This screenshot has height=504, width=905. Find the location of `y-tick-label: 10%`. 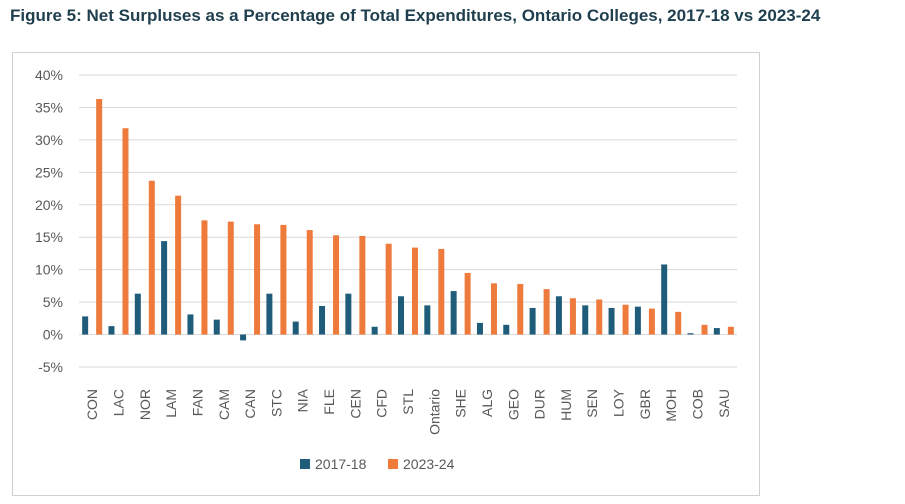

y-tick-label: 10% is located at coordinates (49, 270).